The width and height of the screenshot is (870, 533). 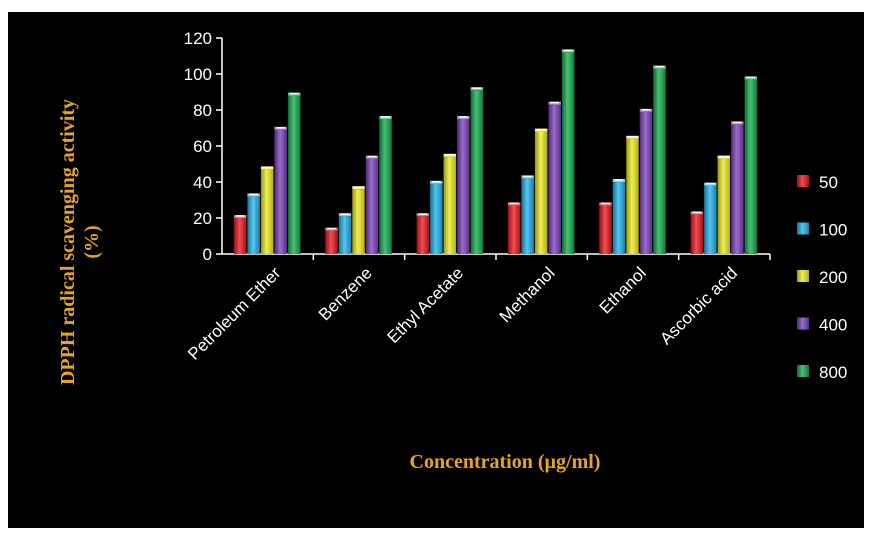 I want to click on y-axis-title-line1: DPPH radical scavenging activity, so click(x=68, y=242).